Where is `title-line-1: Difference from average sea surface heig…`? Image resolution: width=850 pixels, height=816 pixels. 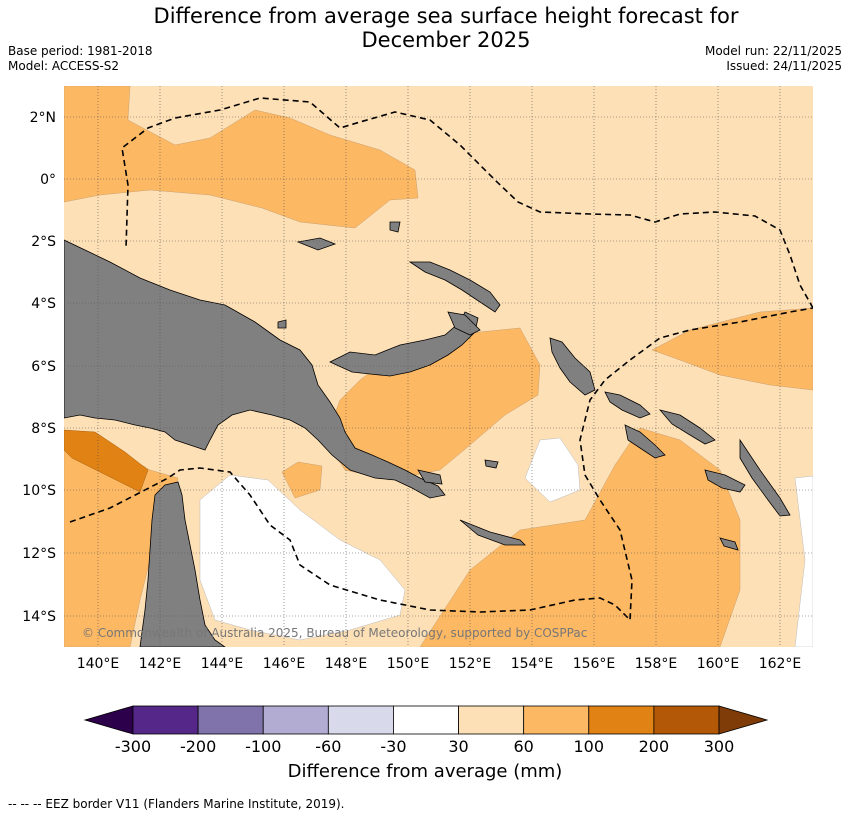 title-line-1: Difference from average sea surface heig… is located at coordinates (446, 16).